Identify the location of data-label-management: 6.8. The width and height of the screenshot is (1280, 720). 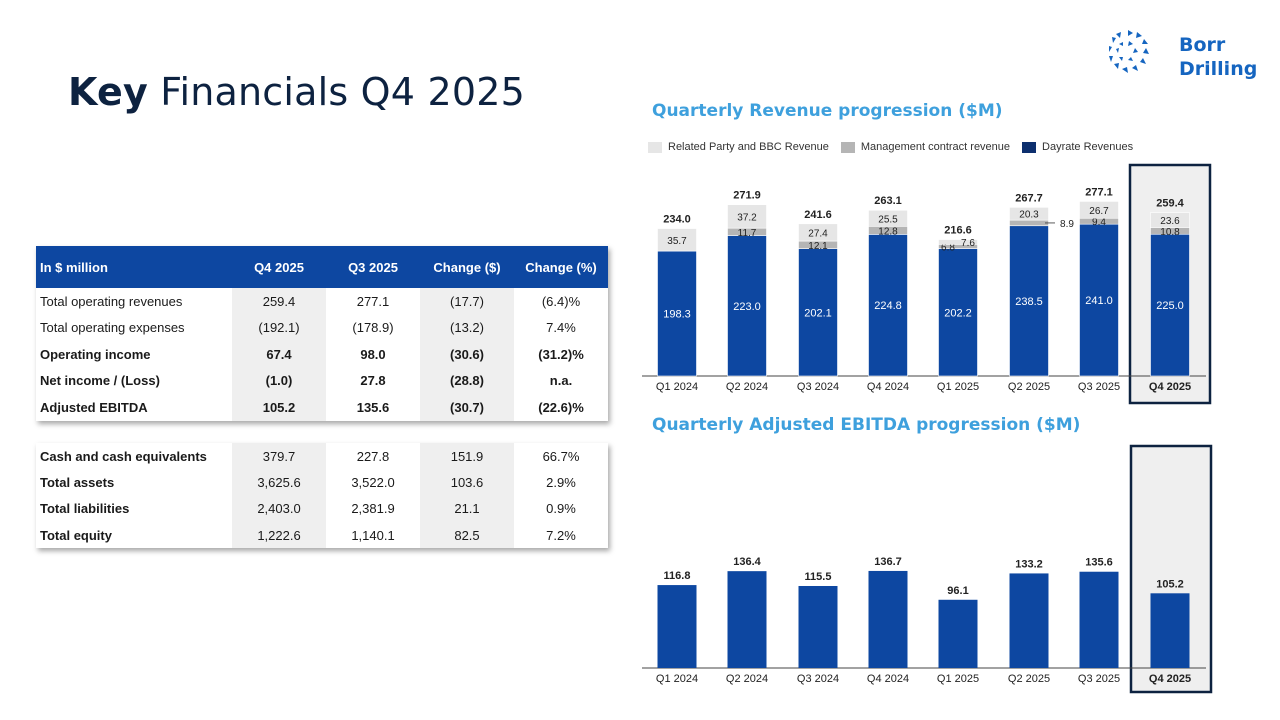
(948, 247).